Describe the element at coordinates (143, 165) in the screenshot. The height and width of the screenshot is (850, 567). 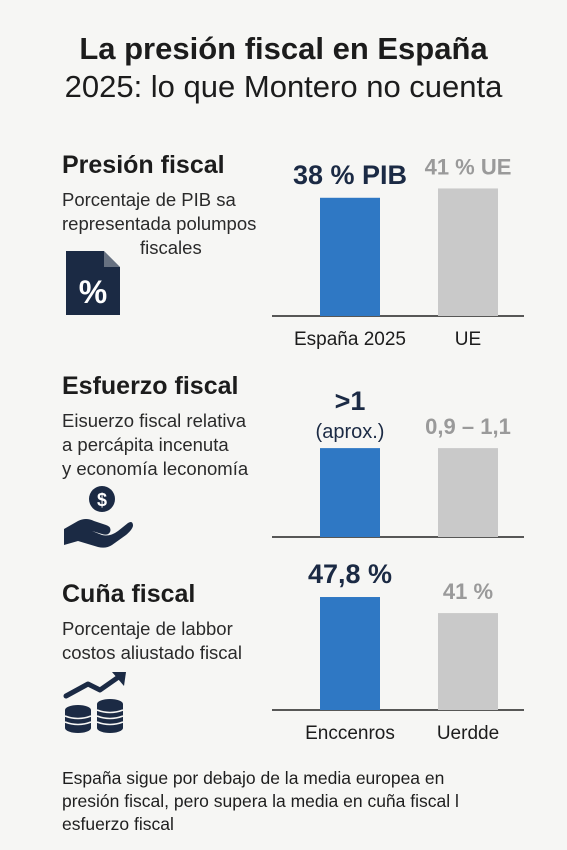
I see `section-title: Presión fiscal` at that location.